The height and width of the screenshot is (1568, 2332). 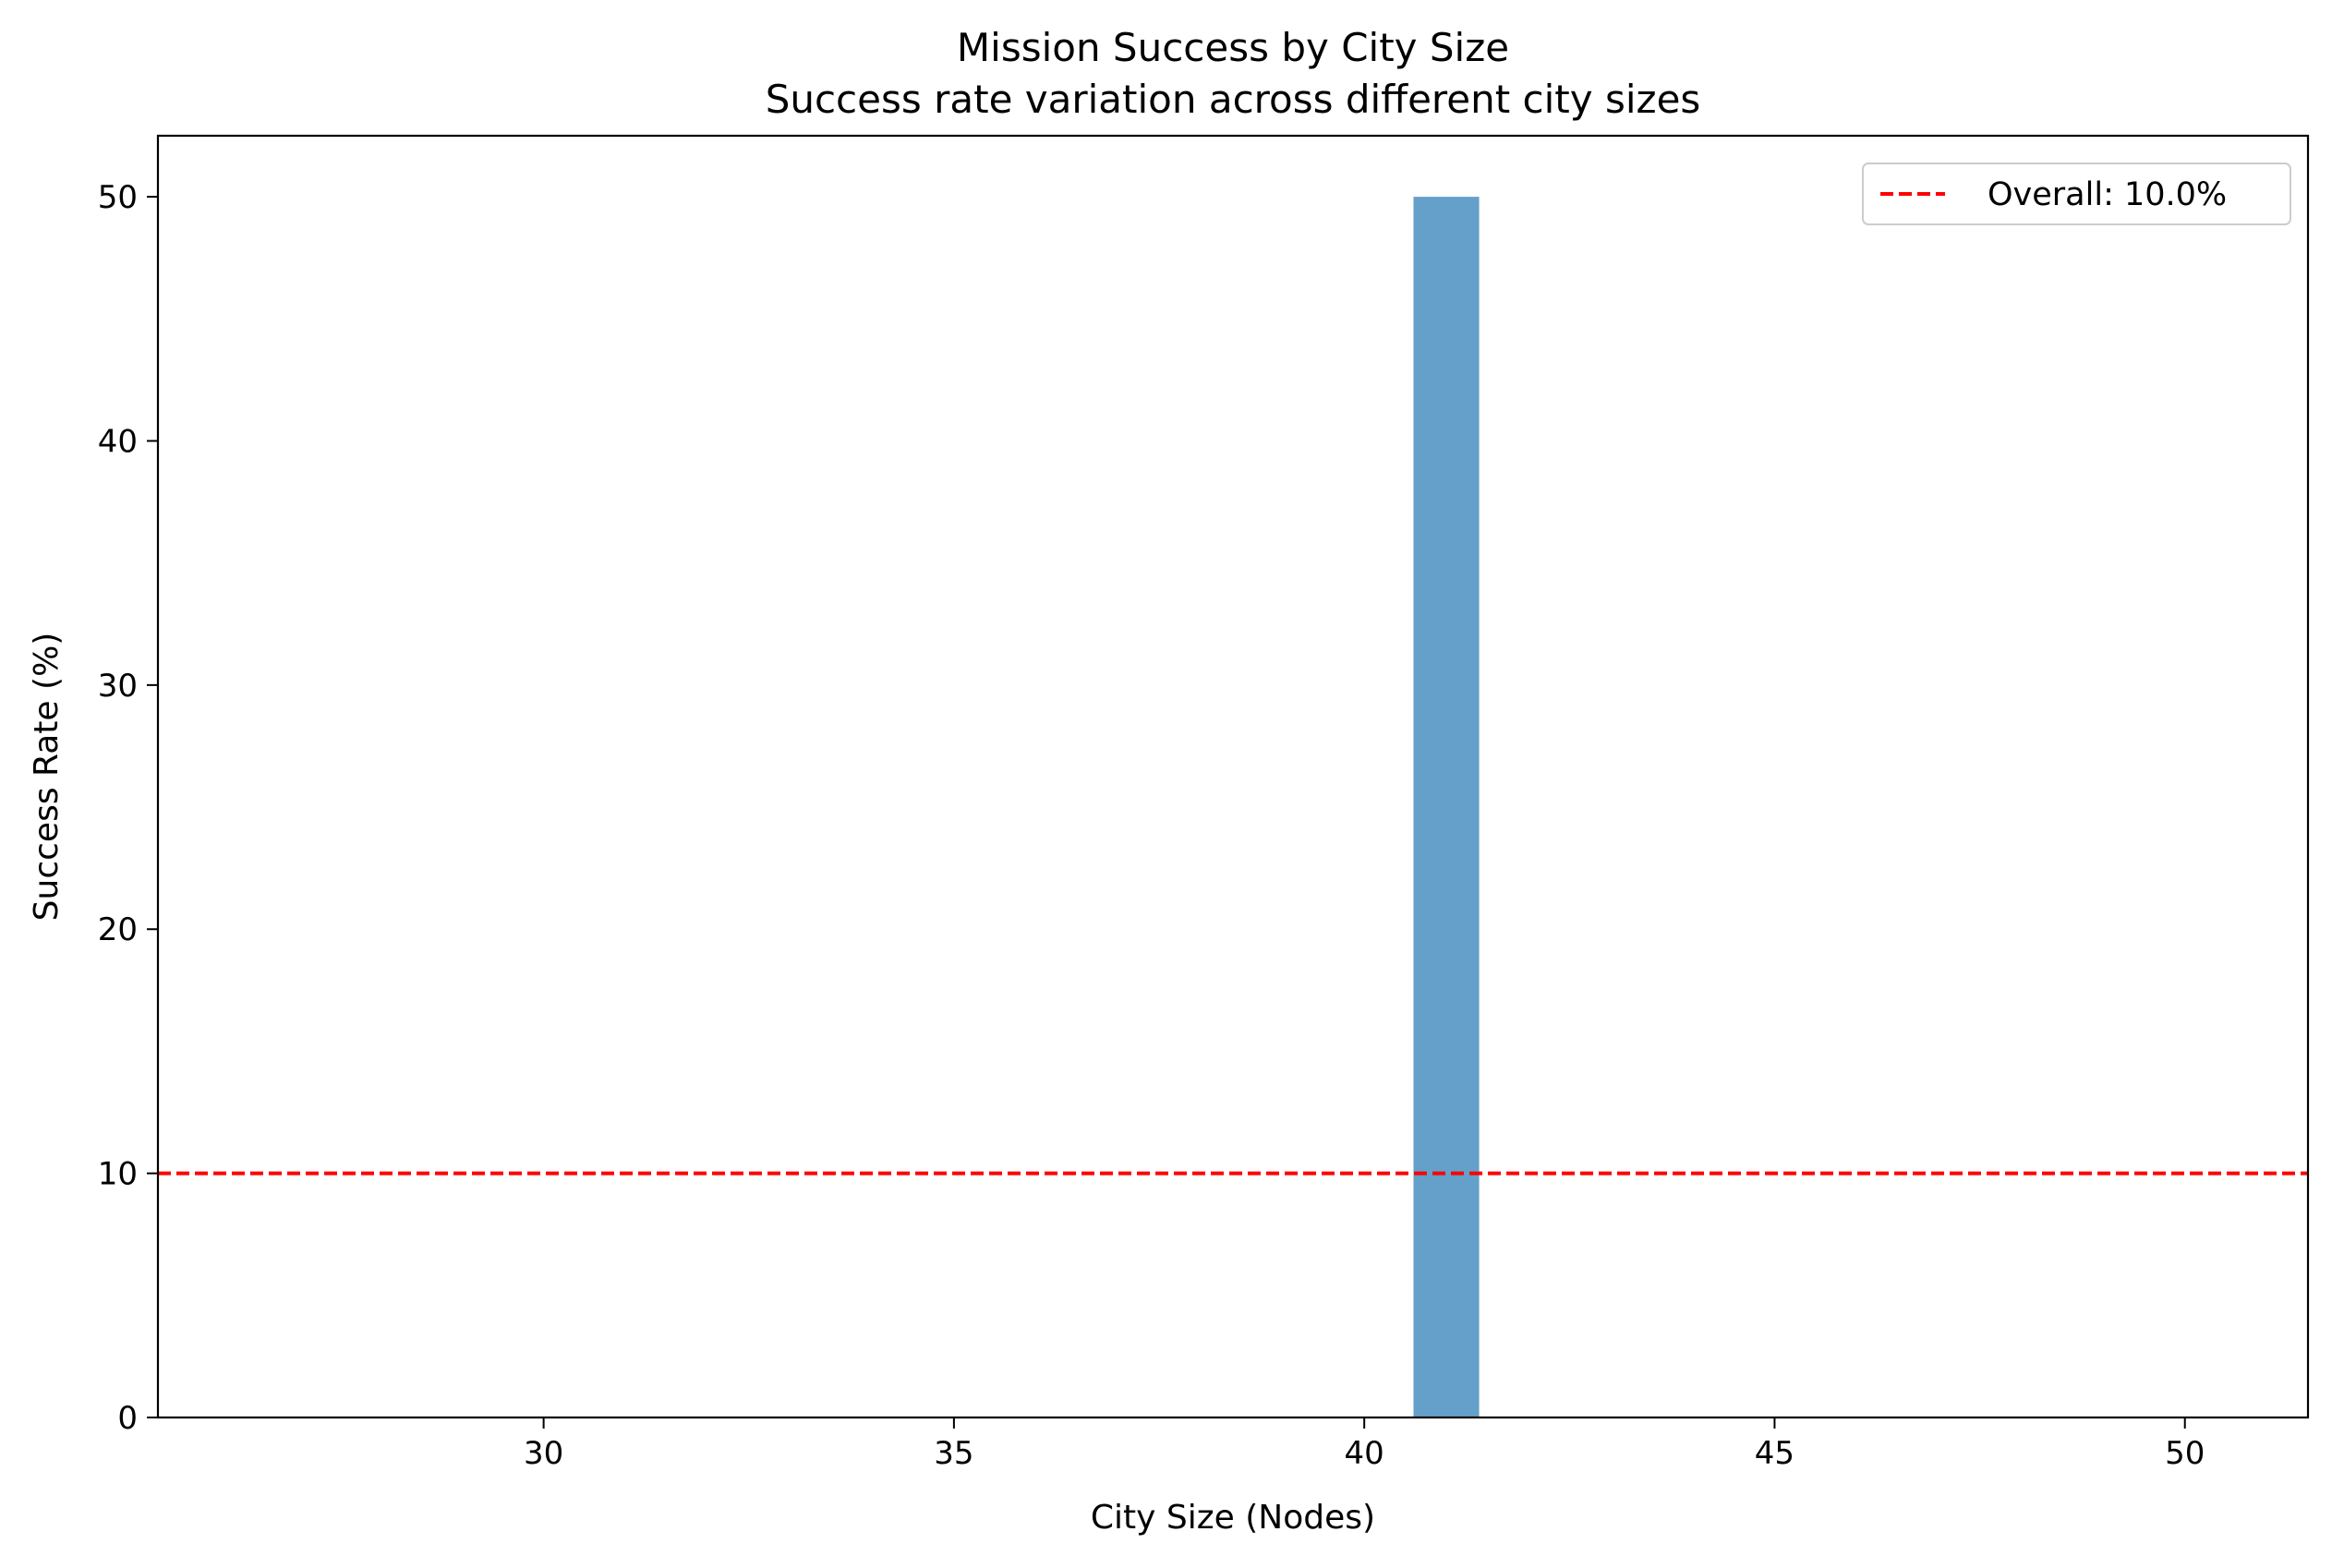 I want to click on x-tick-label-35: 35, so click(x=954, y=1453).